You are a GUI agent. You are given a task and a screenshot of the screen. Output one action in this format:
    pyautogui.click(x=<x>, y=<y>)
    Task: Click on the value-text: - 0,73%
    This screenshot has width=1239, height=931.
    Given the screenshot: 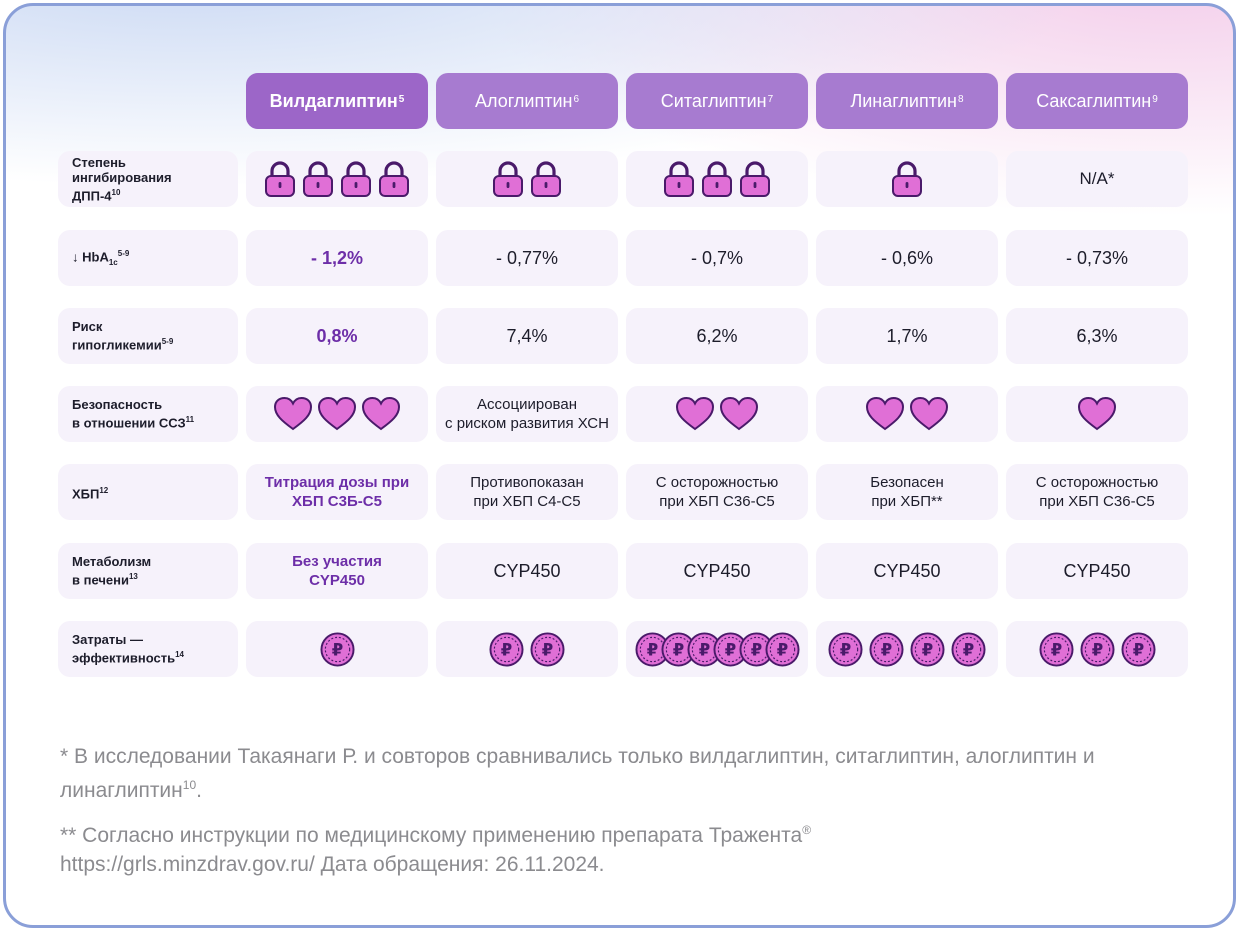 What is the action you would take?
    pyautogui.click(x=1097, y=257)
    